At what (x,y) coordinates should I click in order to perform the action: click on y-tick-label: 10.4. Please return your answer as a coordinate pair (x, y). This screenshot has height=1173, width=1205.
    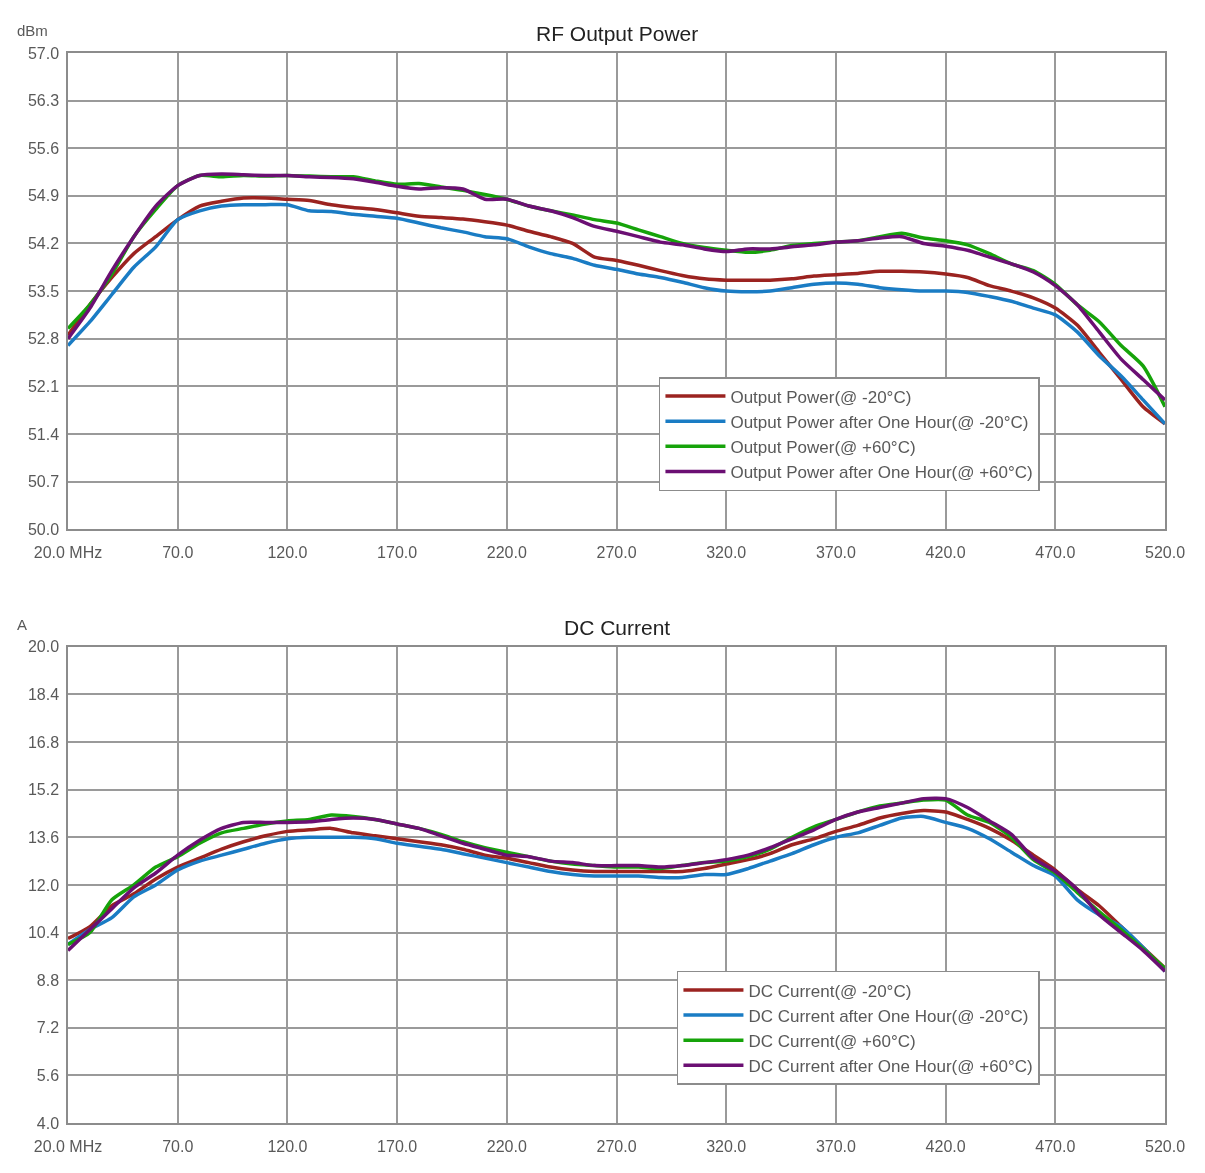
    Looking at the image, I should click on (43, 933).